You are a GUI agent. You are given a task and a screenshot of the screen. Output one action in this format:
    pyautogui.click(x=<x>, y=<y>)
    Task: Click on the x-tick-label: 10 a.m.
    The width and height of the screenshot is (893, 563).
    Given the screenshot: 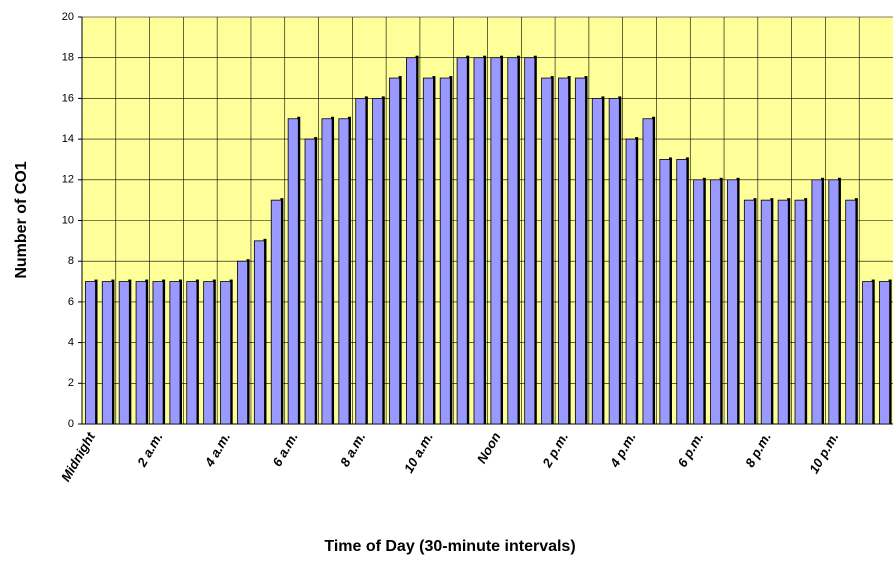 What is the action you would take?
    pyautogui.click(x=418, y=453)
    